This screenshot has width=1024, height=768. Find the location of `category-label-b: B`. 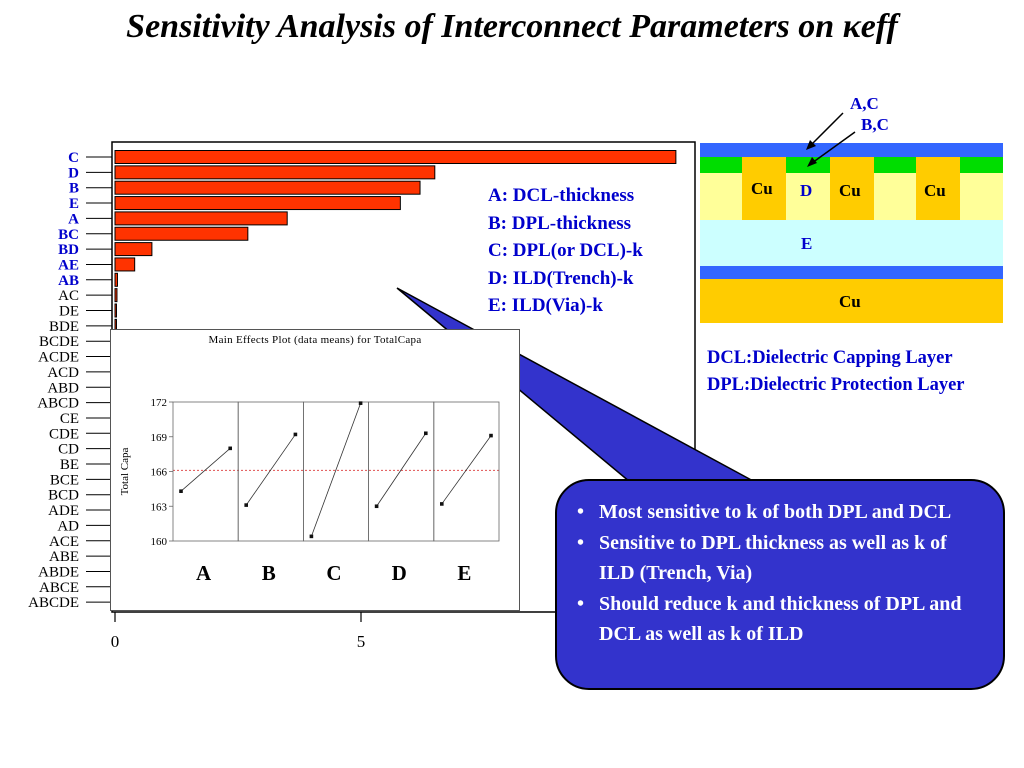

category-label-b: B is located at coordinates (74, 189).